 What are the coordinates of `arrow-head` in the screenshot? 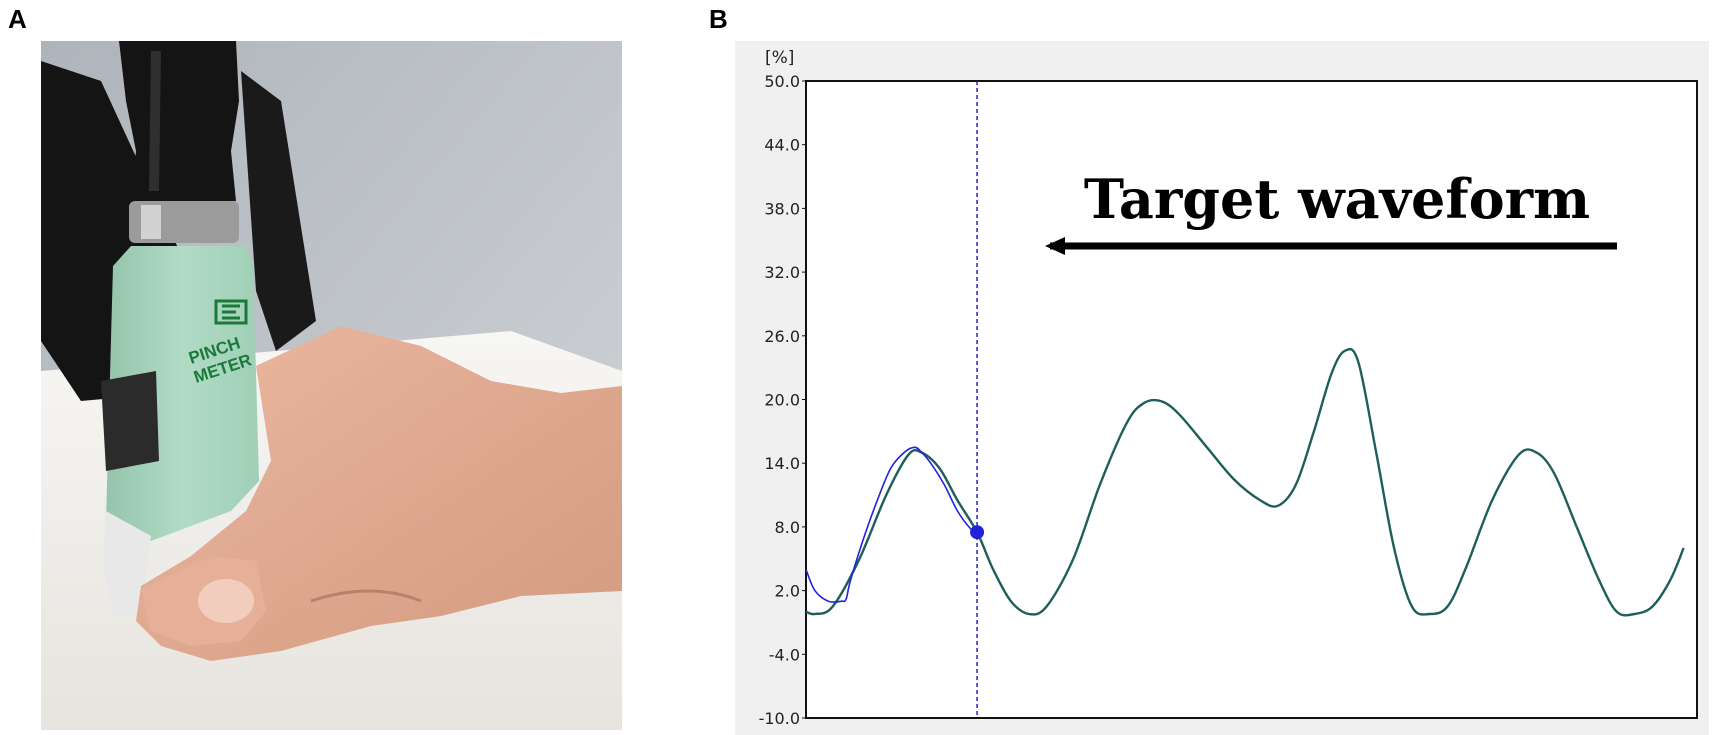 It's located at (1055, 246).